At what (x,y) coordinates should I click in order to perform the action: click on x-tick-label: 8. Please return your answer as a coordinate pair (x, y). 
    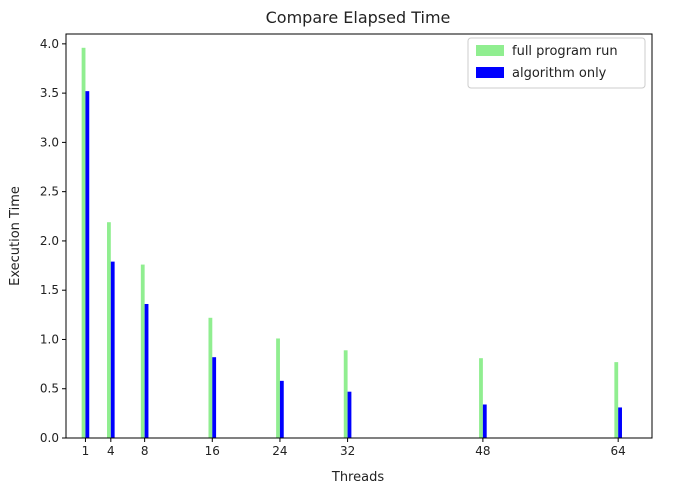
    Looking at the image, I should click on (145, 451).